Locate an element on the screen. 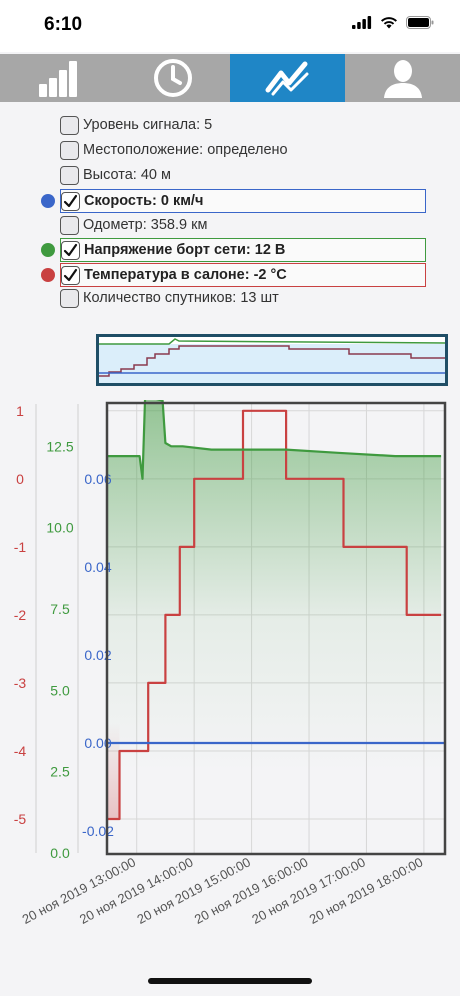 The height and width of the screenshot is (996, 460). user-icon is located at coordinates (402, 79).